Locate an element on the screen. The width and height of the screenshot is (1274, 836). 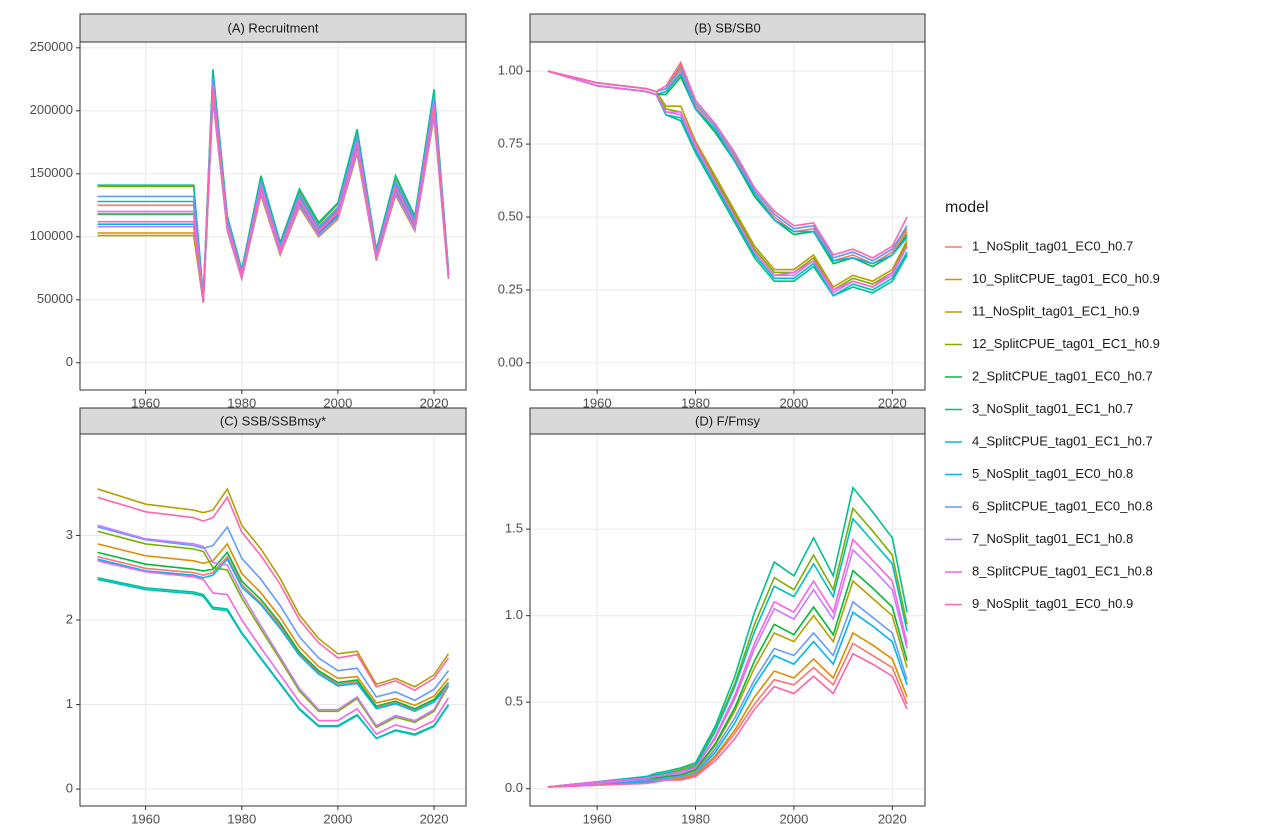
legend-label: 12_SplitCPUE_tag01_EC1_h0.9 is located at coordinates (1066, 343).